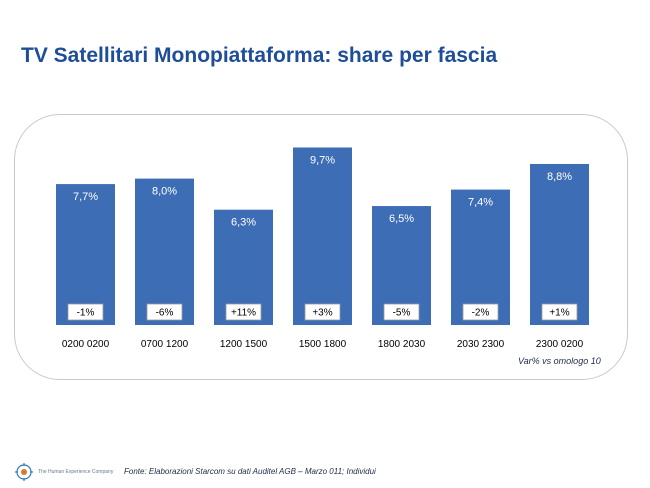 This screenshot has width=650, height=488. What do you see at coordinates (86, 344) in the screenshot?
I see `category-label: 0200 0200` at bounding box center [86, 344].